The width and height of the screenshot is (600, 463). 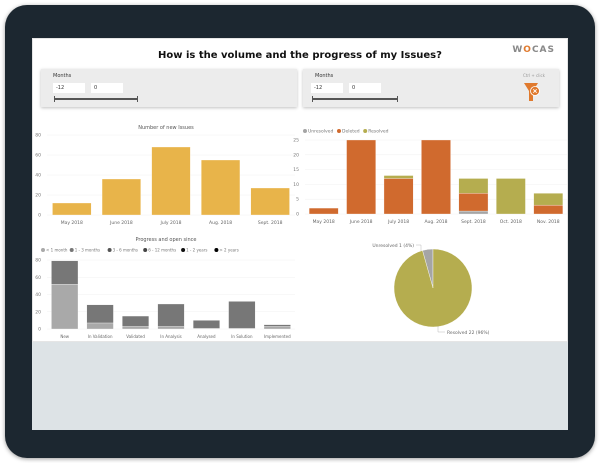 What do you see at coordinates (125, 250) in the screenshot?
I see `legend-label: 3 - 6 months` at bounding box center [125, 250].